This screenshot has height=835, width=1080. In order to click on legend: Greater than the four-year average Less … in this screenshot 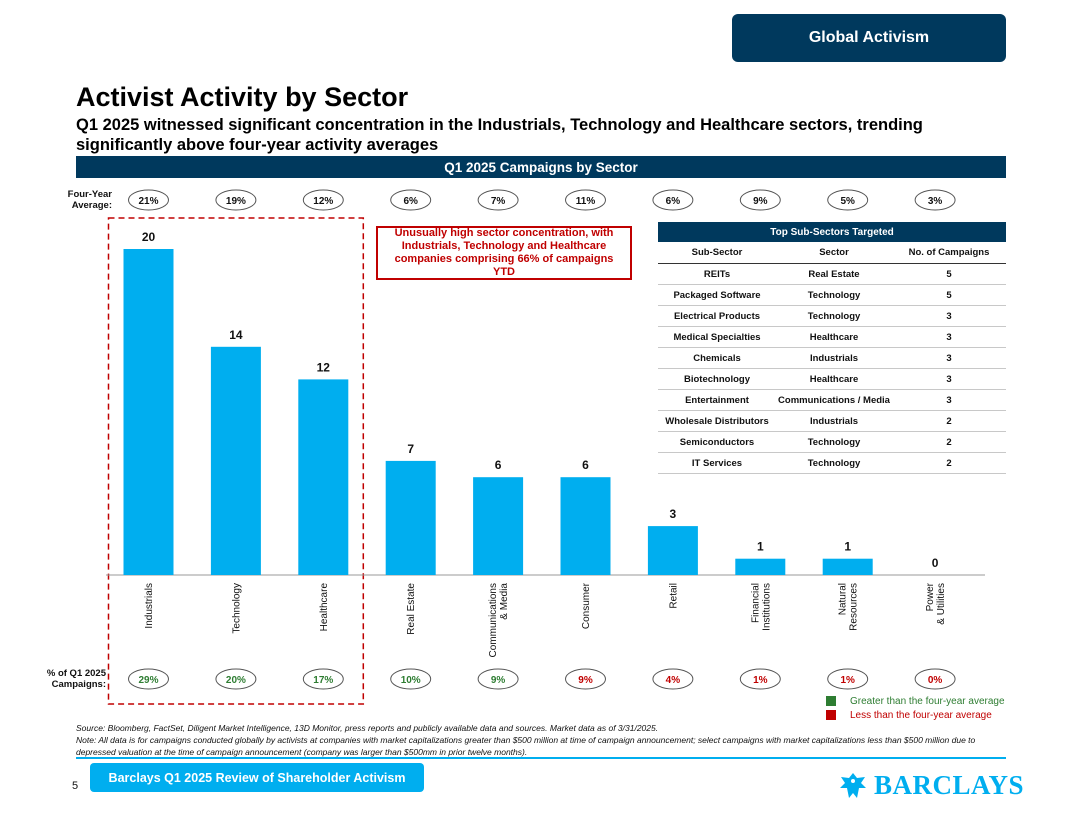, I will do `click(915, 708)`.